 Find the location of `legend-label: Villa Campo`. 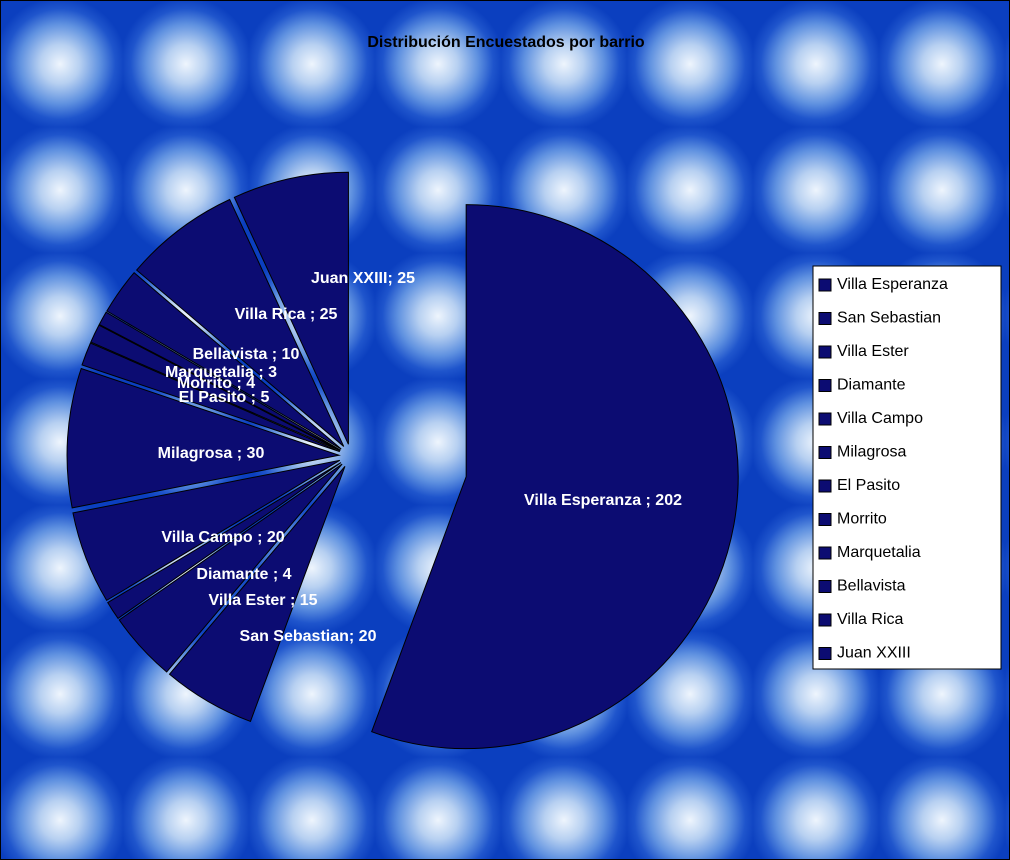

legend-label: Villa Campo is located at coordinates (880, 418).